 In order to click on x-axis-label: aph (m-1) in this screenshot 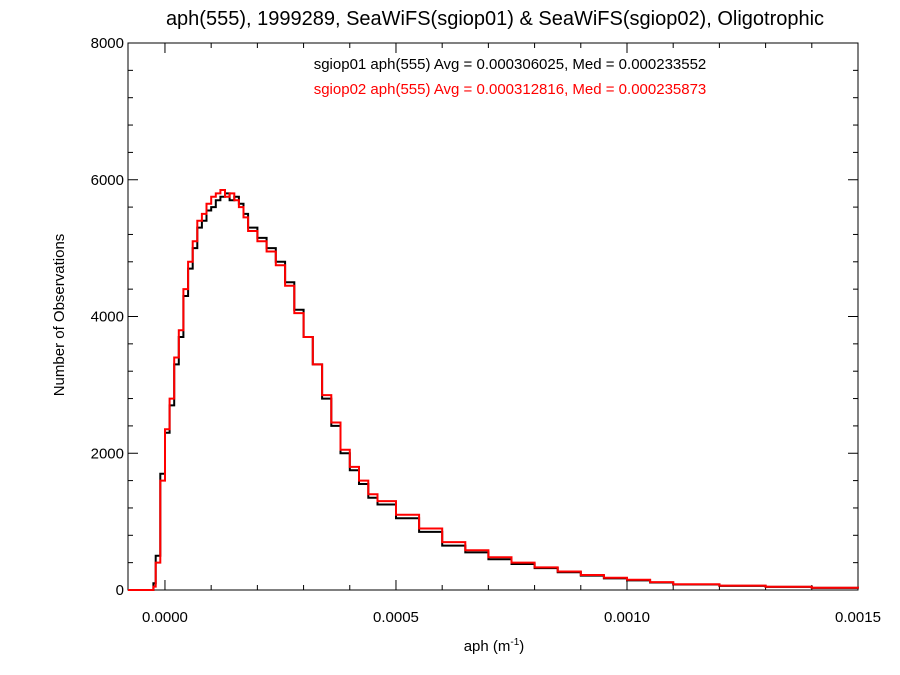, I will do `click(494, 646)`.